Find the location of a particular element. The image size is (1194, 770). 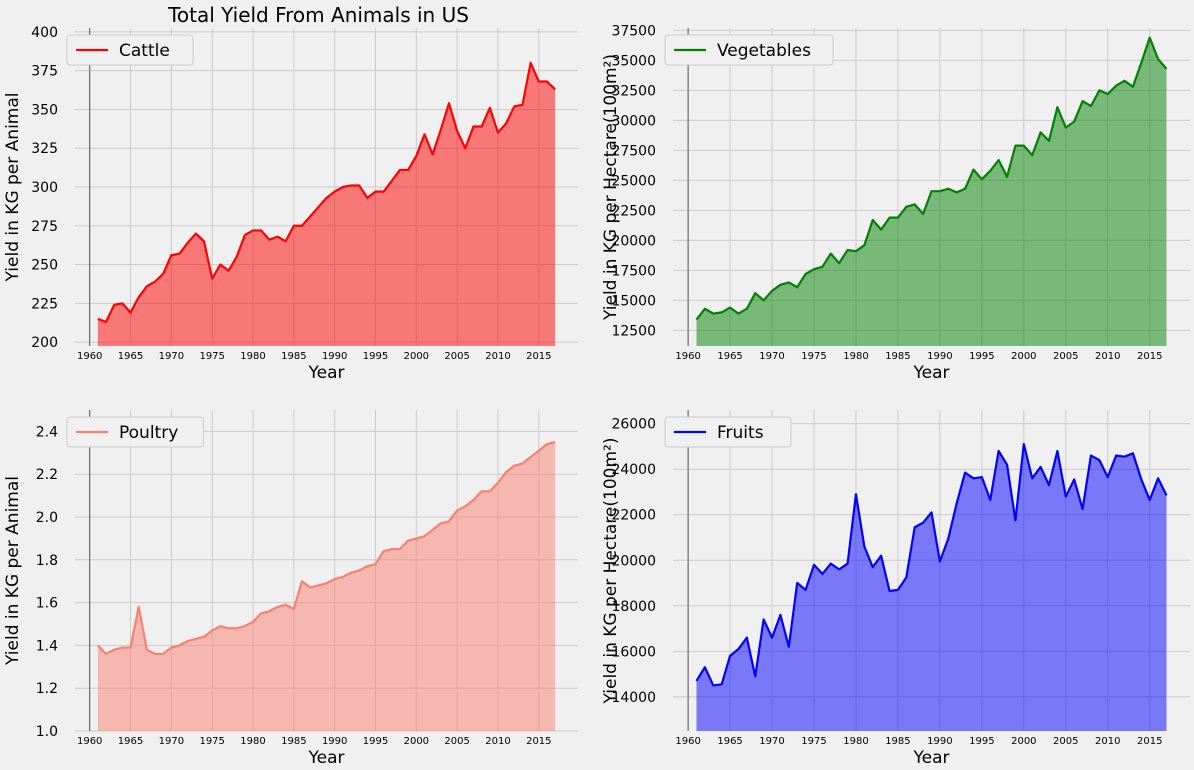

y-tick-label: 275 is located at coordinates (44, 227).